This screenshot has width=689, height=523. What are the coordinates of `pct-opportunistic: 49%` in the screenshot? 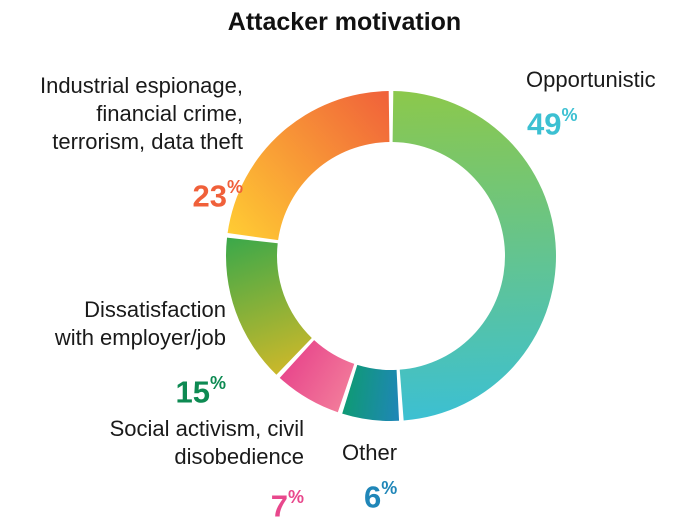 It's located at (552, 120).